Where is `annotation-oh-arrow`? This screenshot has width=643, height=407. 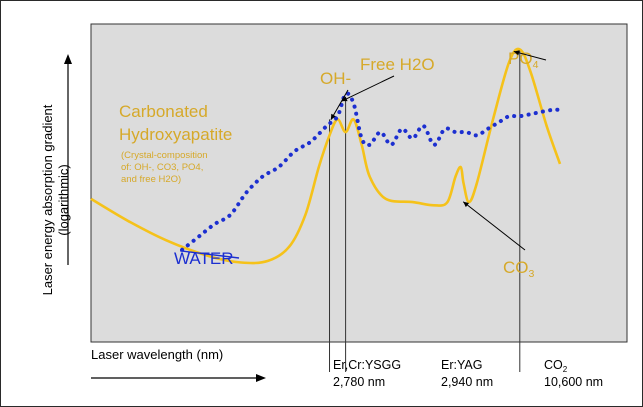 annotation-oh-arrow is located at coordinates (339, 105).